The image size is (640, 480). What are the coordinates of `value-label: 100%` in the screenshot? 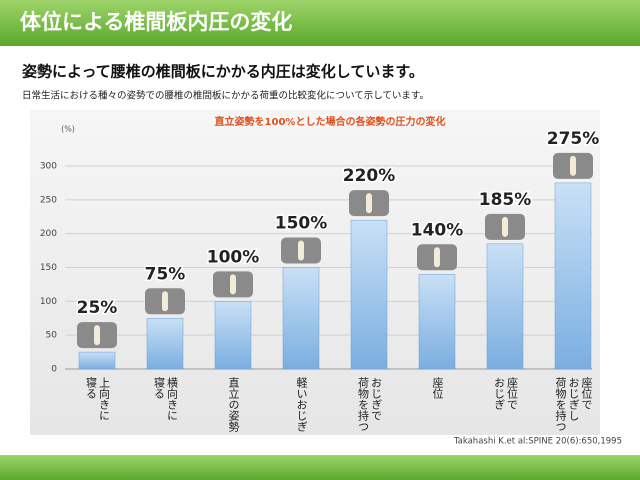 It's located at (233, 257).